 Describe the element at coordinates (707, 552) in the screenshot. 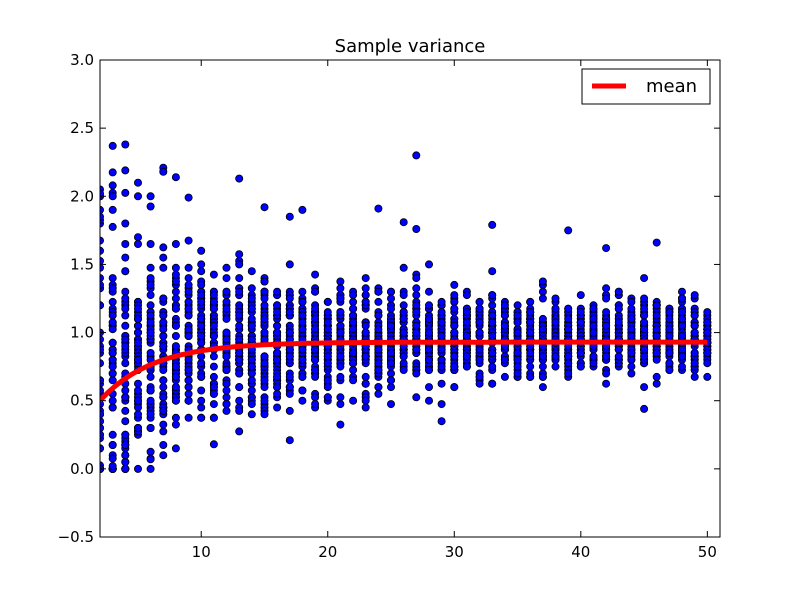

I see `x-tick-label: 50` at that location.